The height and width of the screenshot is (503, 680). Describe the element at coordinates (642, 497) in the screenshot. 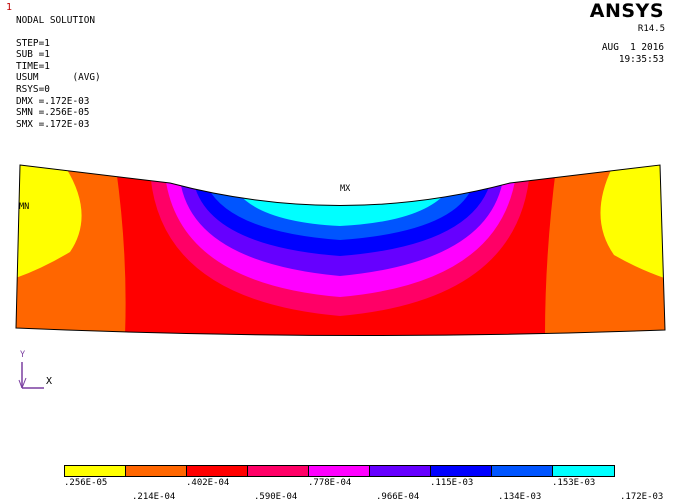

I see `legend-value: .172E-03` at that location.